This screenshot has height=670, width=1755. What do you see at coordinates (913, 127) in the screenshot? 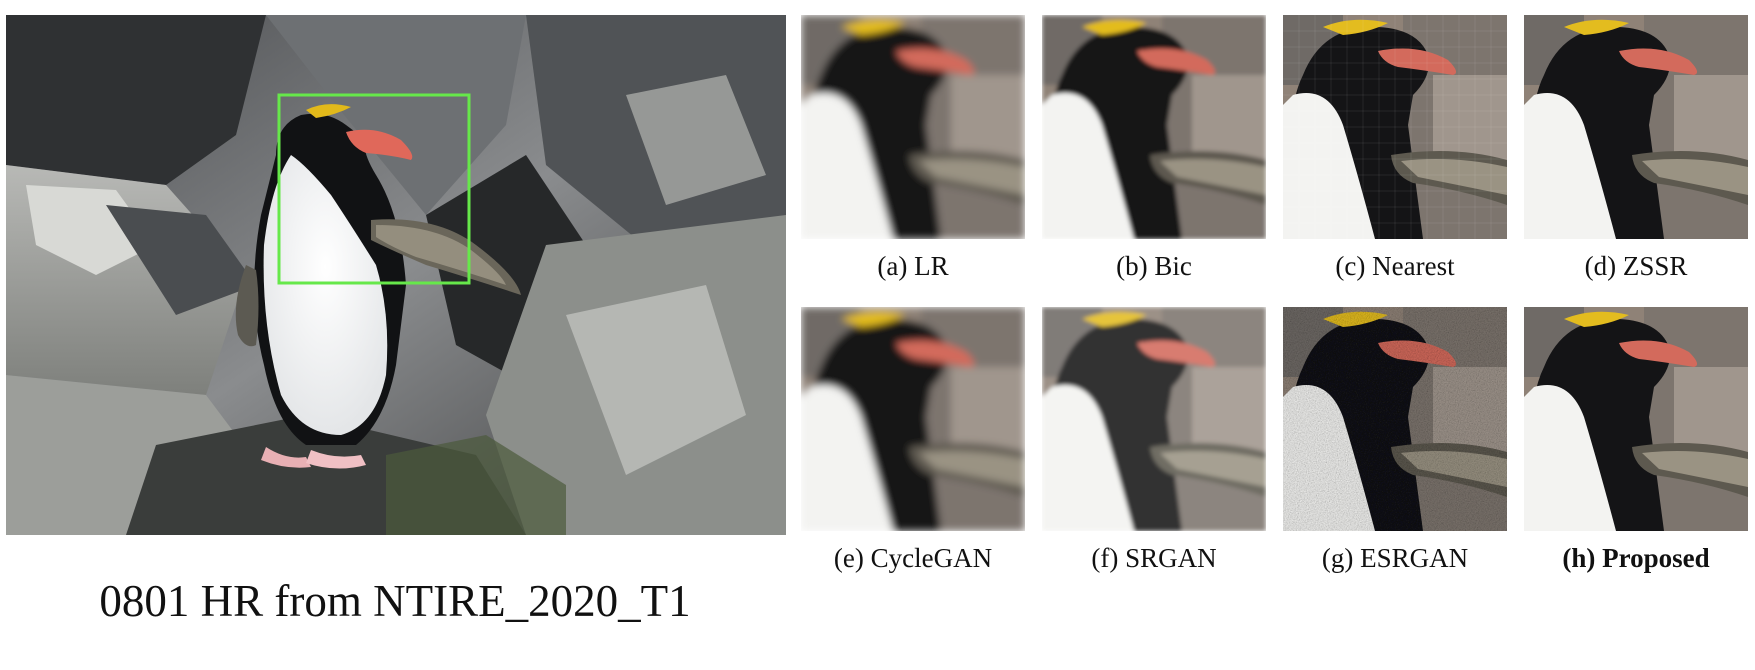
I see `crop-panel-lr` at bounding box center [913, 127].